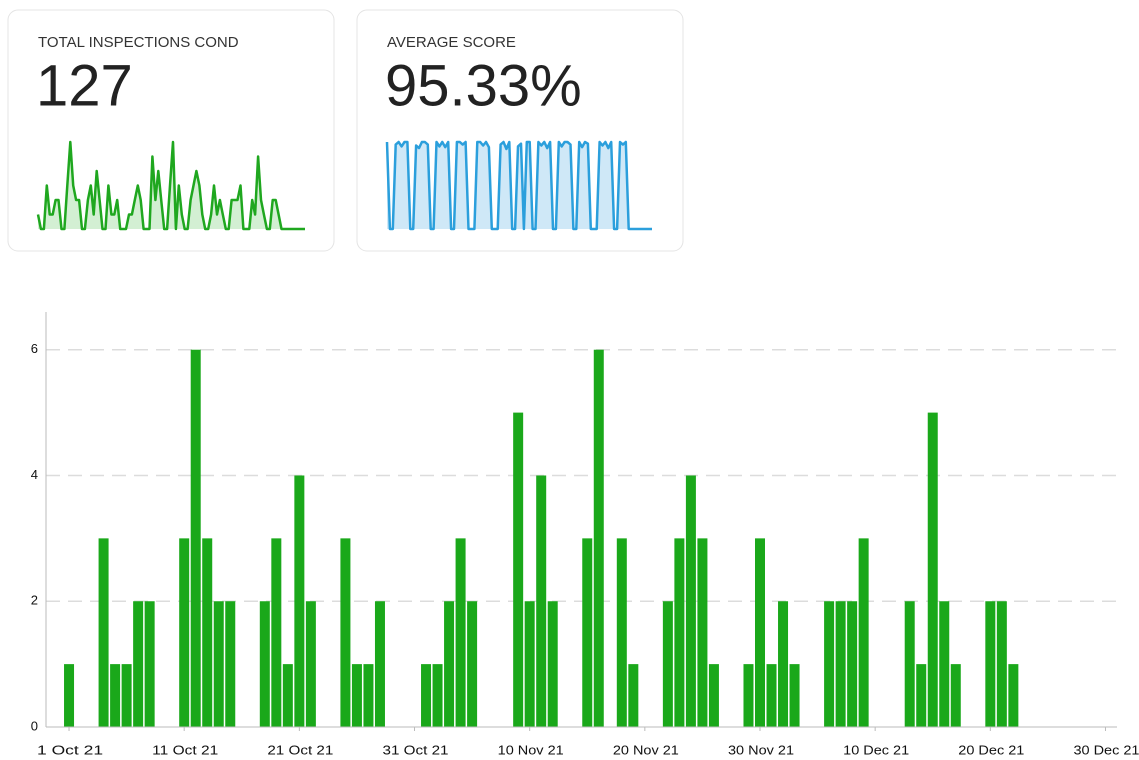  Describe the element at coordinates (34, 348) in the screenshot. I see `y-tick-label: 6` at that location.